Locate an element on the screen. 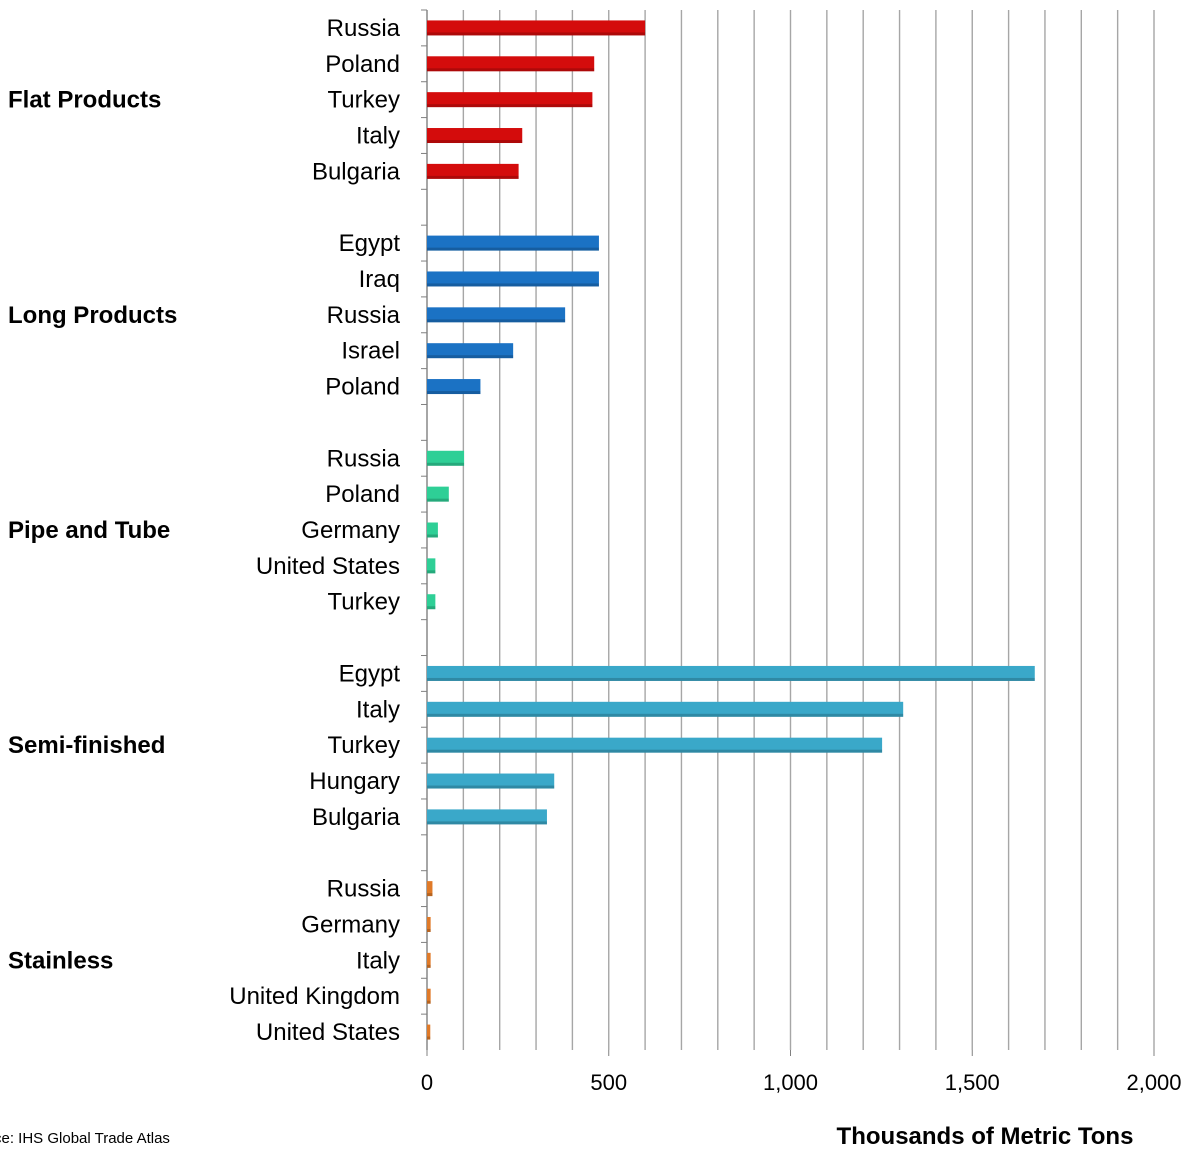 The image size is (1199, 1151). x-tick-label: 1,500 is located at coordinates (972, 1082).